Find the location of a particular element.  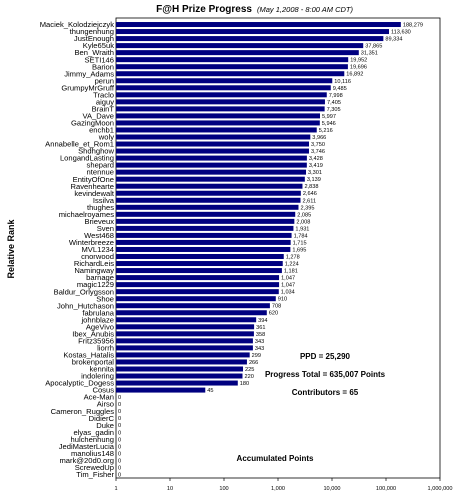

value-label: 394 is located at coordinates (262, 321).